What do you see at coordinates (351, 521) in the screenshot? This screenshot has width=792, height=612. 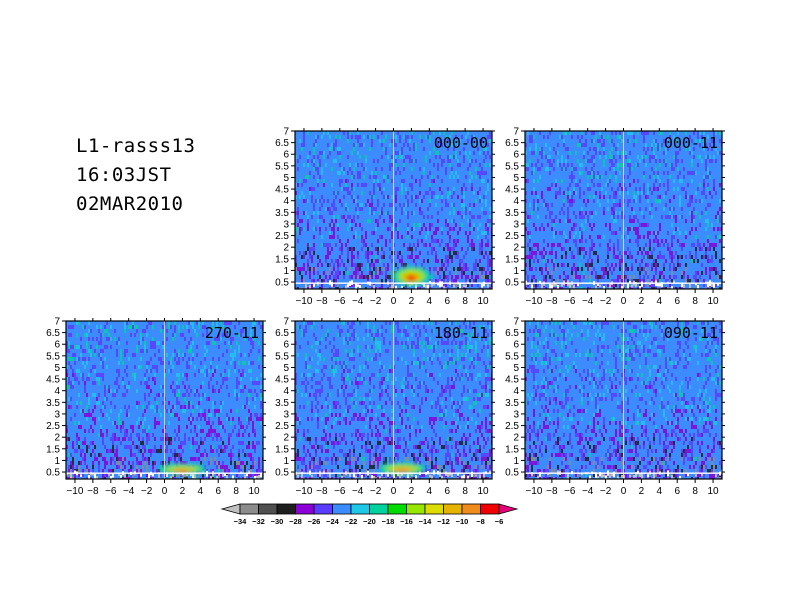 I see `colorbar-tick-label: −22` at bounding box center [351, 521].